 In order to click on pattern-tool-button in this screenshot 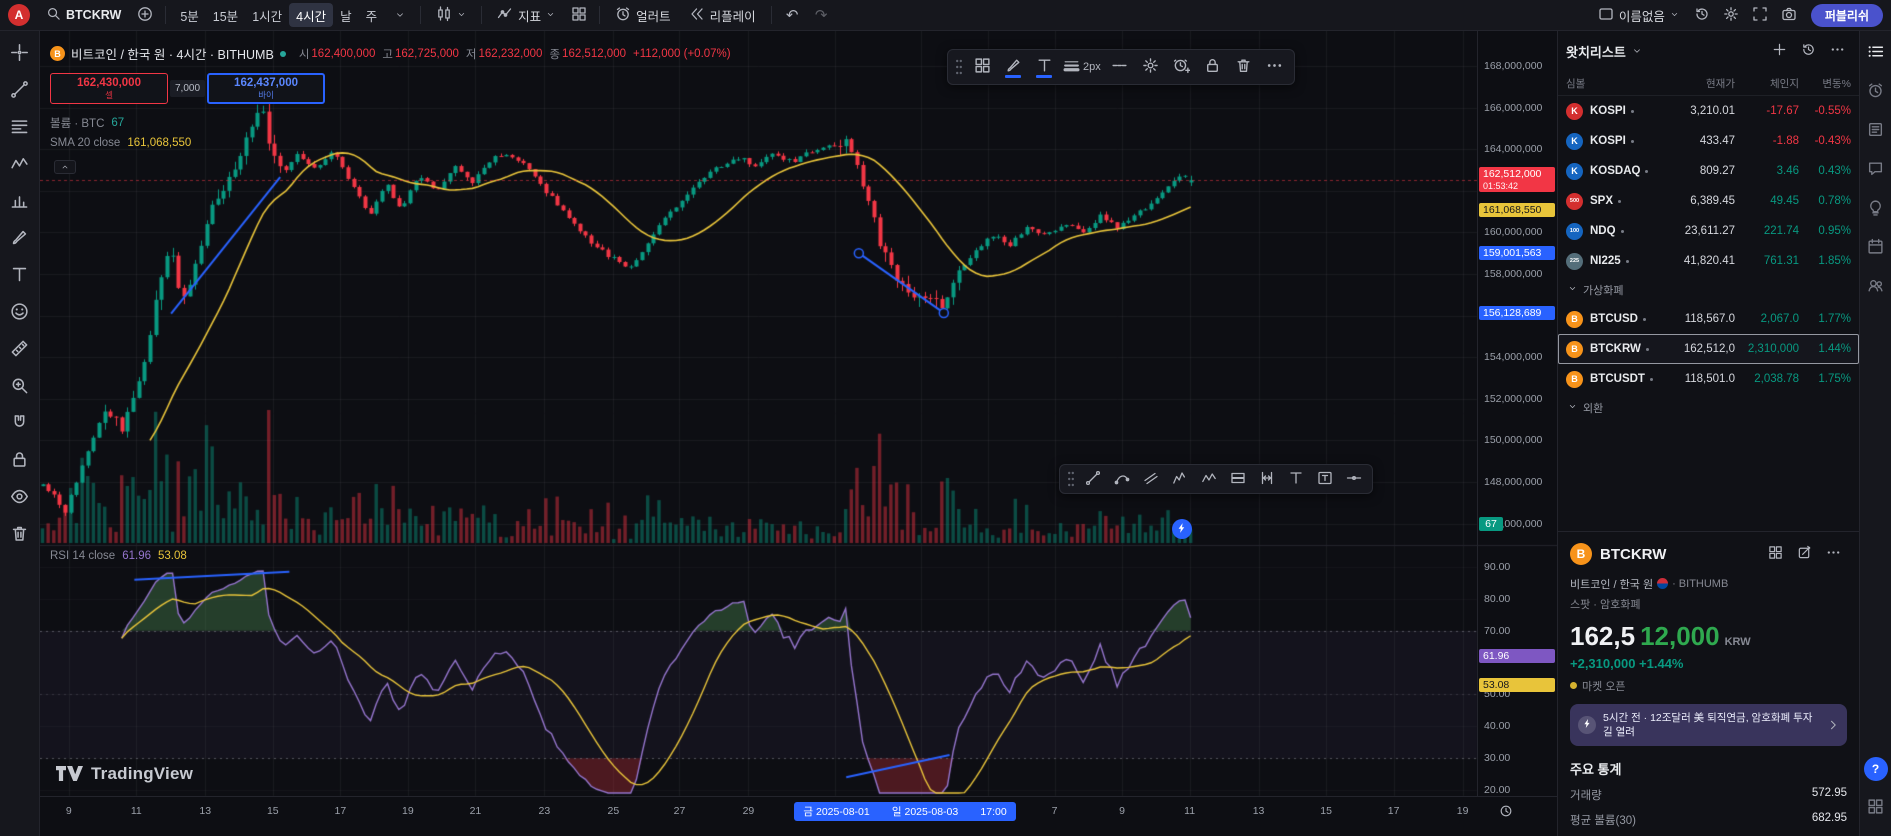, I will do `click(20, 165)`.